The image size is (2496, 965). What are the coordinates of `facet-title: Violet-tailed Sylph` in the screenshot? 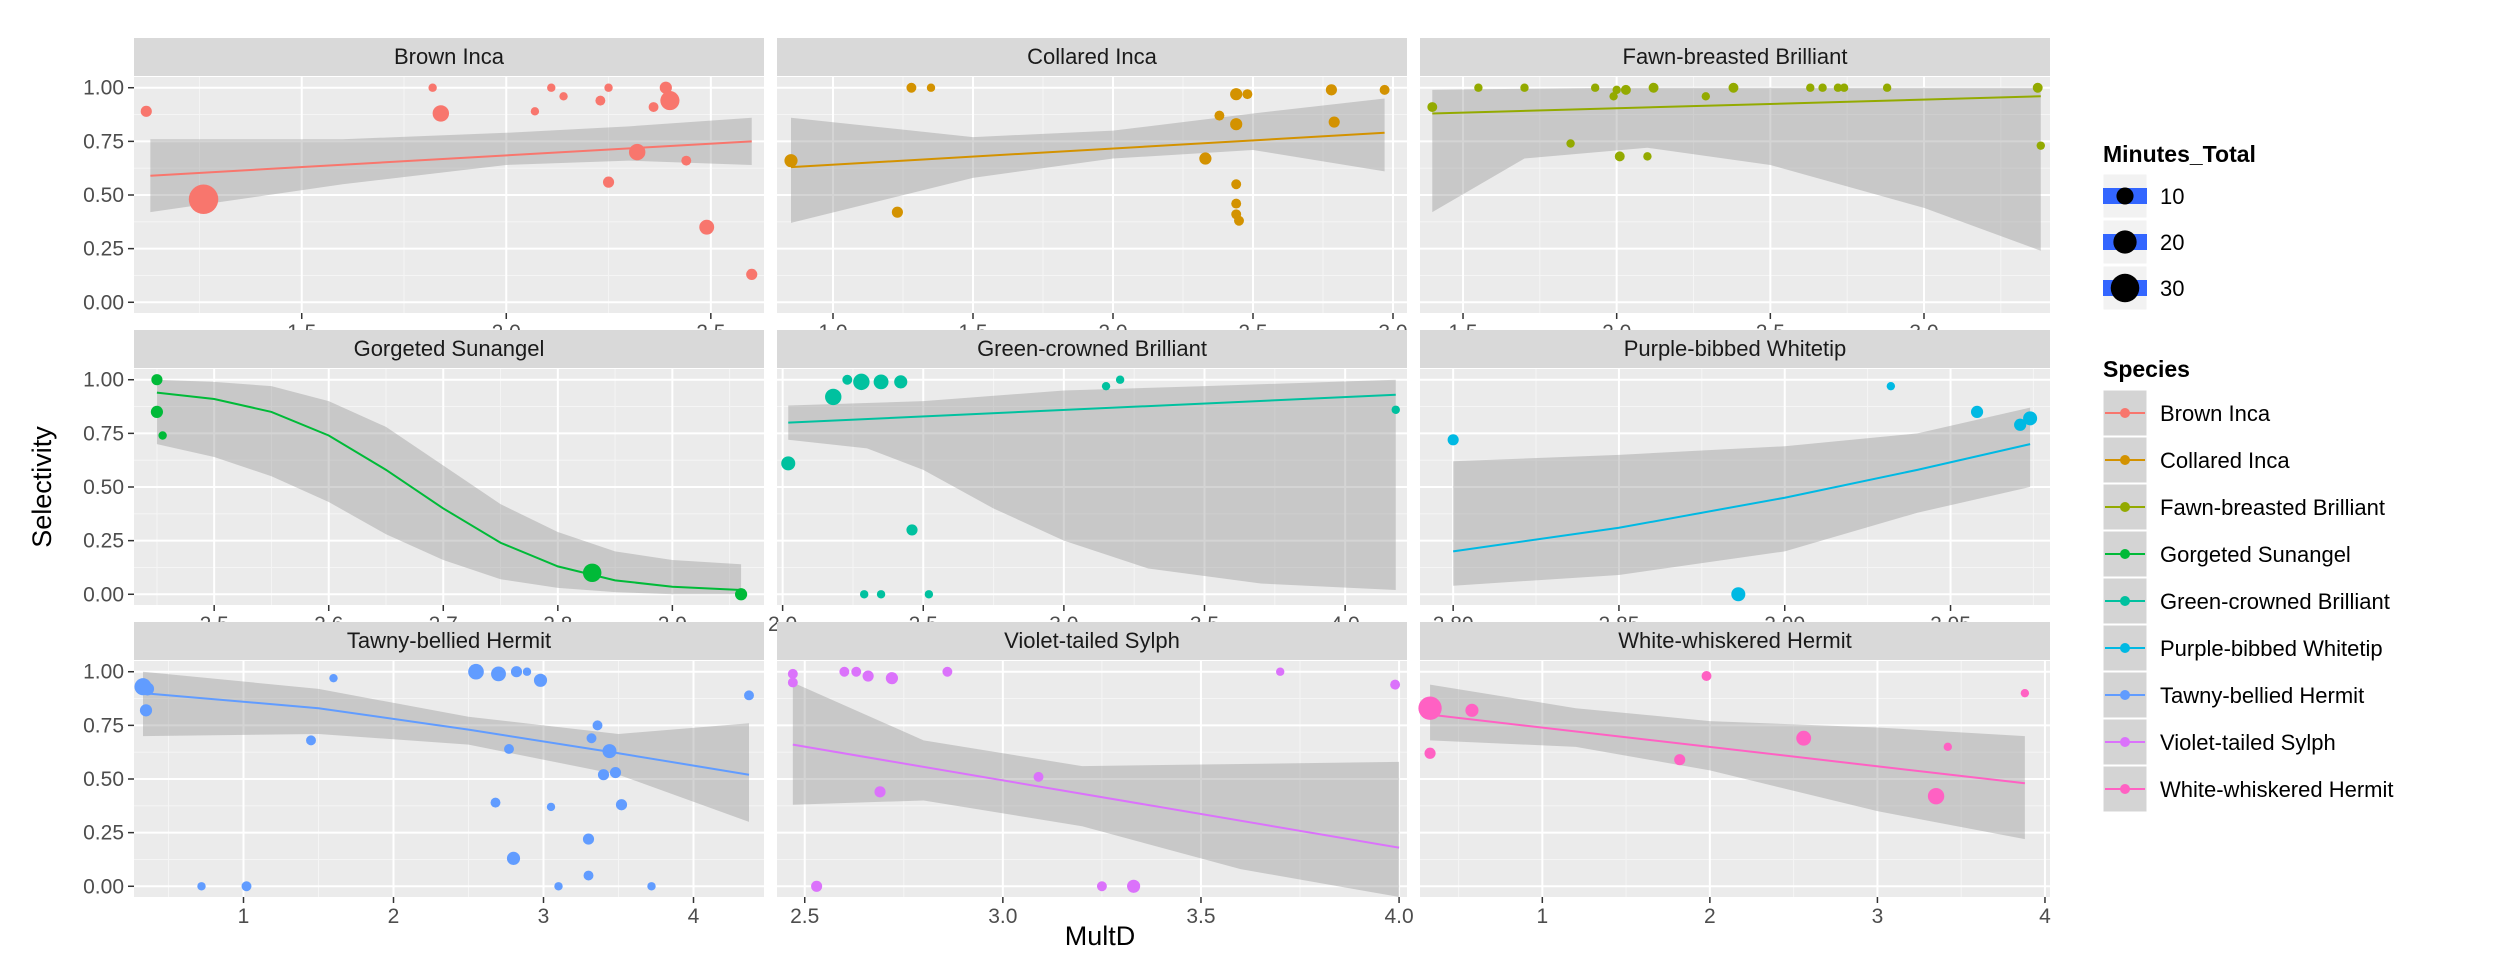 It's located at (1092, 640).